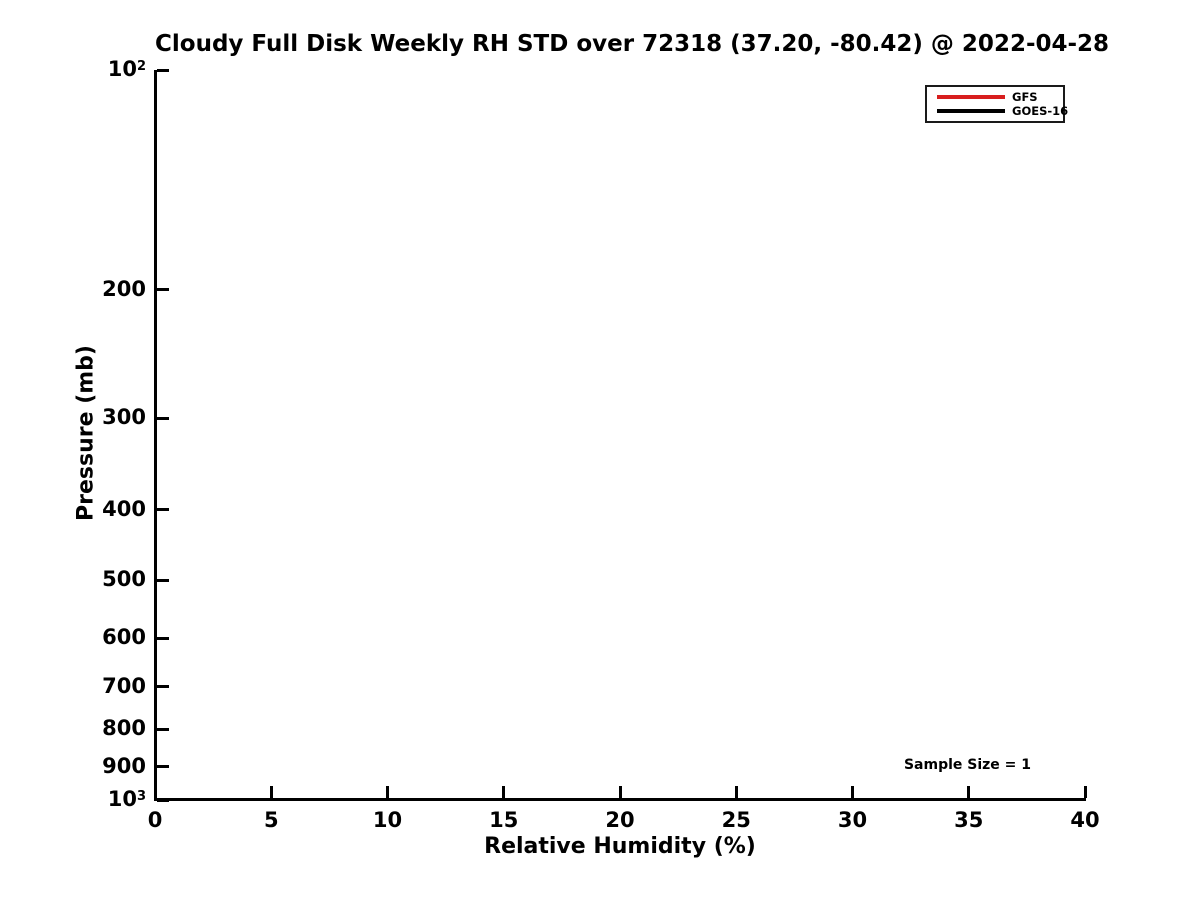 This screenshot has width=1200, height=900. I want to click on y-tick-label: 800, so click(124, 728).